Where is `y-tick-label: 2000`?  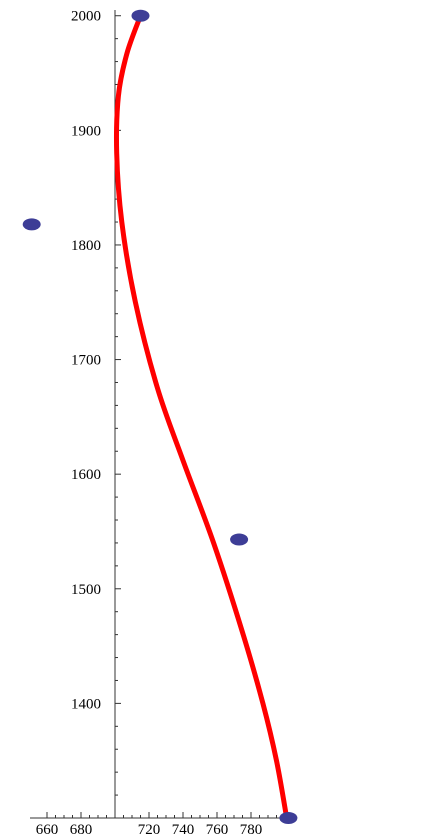
y-tick-label: 2000 is located at coordinates (86, 17).